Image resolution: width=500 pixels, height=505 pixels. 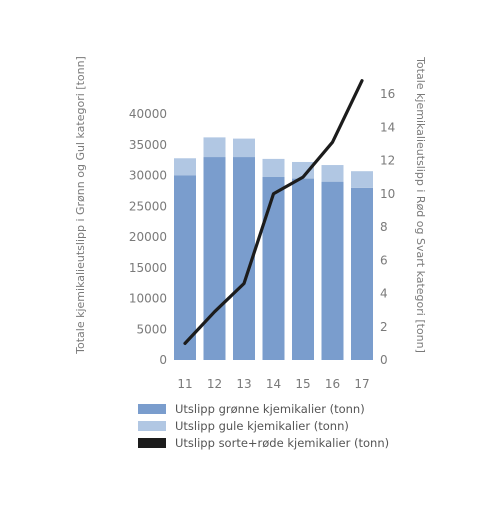 What do you see at coordinates (270, 409) in the screenshot?
I see `legend-label-green: Utslipp grønne kjemikalier (tonn)` at bounding box center [270, 409].